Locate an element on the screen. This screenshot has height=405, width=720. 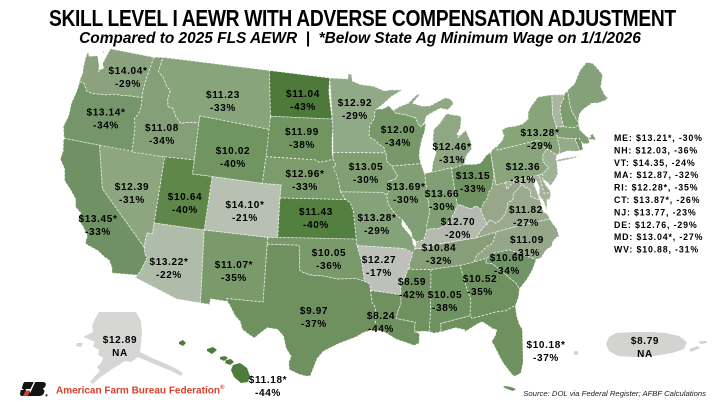
svg-text: $13.66 is located at coordinates (442, 194).